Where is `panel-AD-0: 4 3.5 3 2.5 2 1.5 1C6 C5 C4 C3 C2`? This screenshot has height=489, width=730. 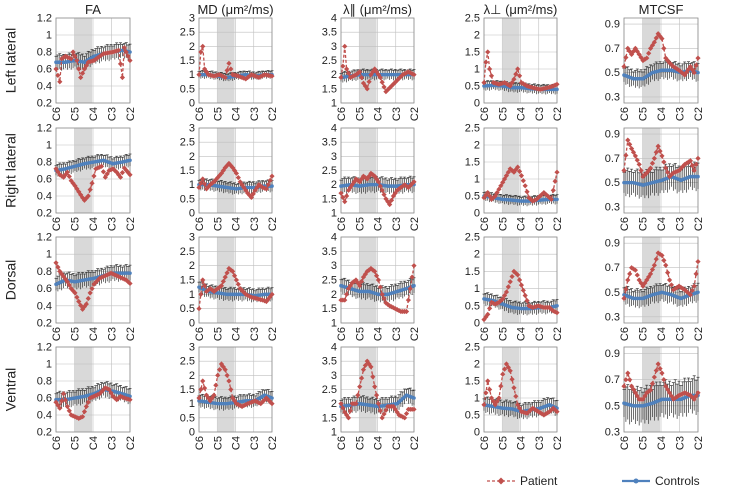 panel-AD-0: 4 3.5 3 2.5 2 1.5 1C6 C5 C4 C3 C2 is located at coordinates (371, 67).